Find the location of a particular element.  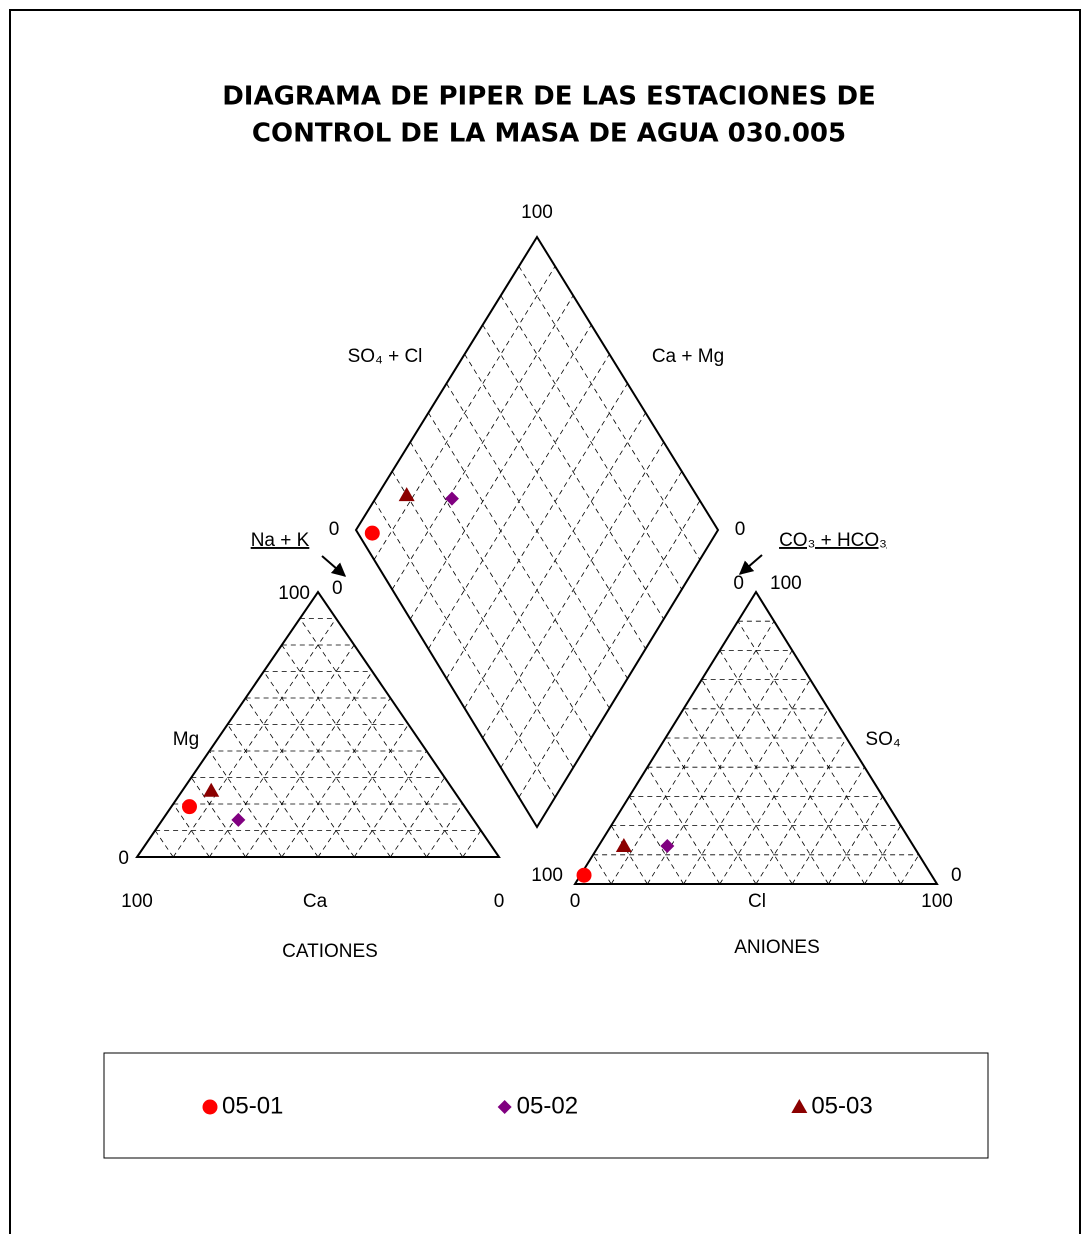

axis-label: Cl is located at coordinates (757, 901).